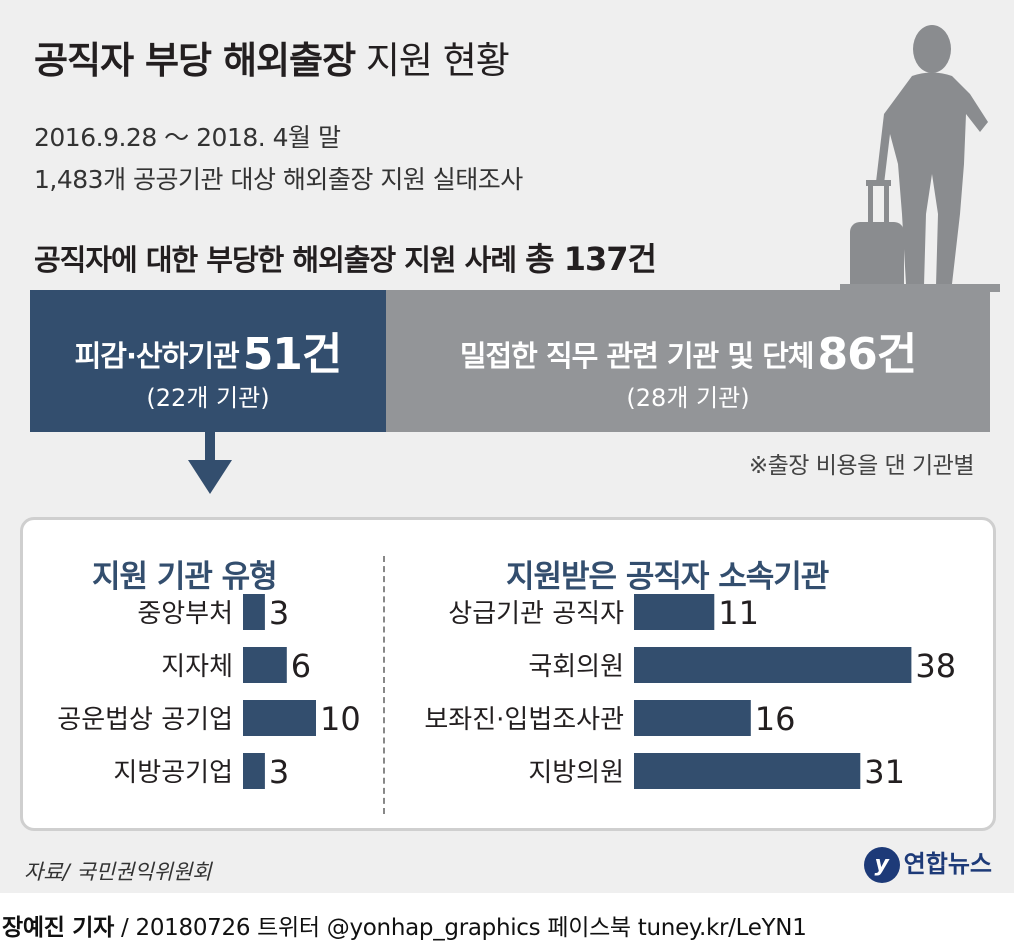 The image size is (1014, 951). What do you see at coordinates (576, 773) in the screenshot?
I see `bar-category-label: 지방의원` at bounding box center [576, 773].